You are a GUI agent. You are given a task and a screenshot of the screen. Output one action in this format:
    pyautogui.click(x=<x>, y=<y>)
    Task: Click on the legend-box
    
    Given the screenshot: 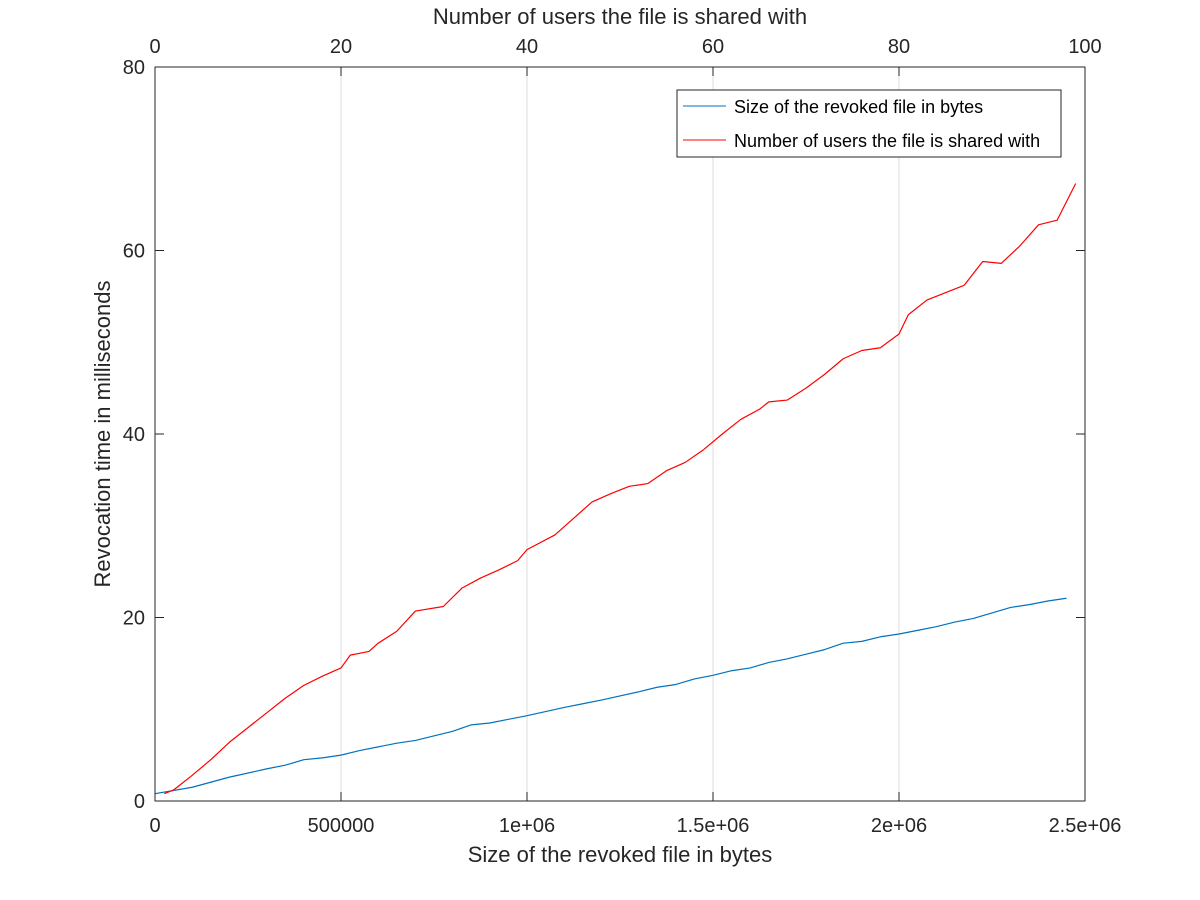 What is the action you would take?
    pyautogui.click(x=869, y=123)
    